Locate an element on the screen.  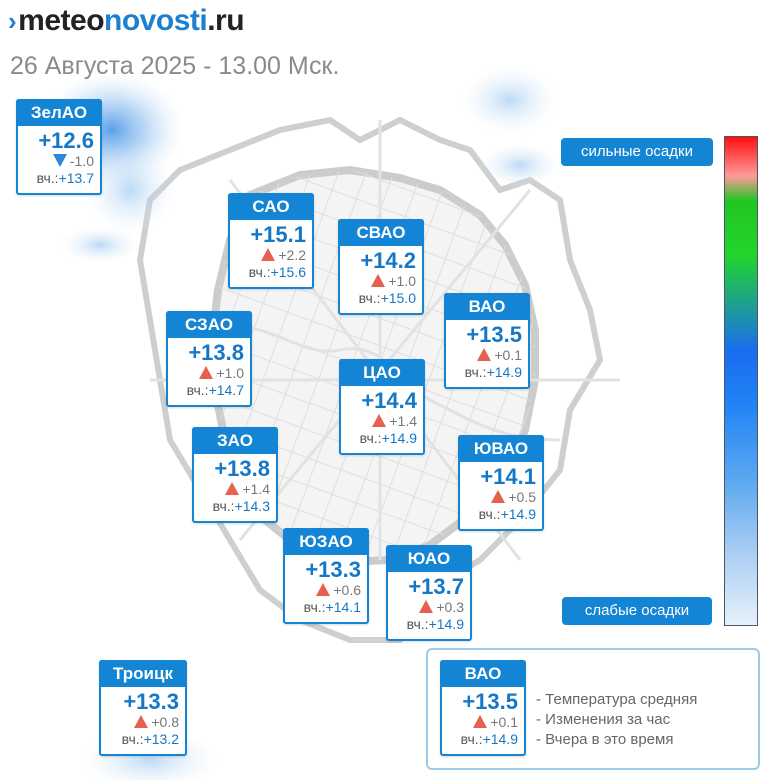
temperature-value: +14.1 is located at coordinates (508, 476).